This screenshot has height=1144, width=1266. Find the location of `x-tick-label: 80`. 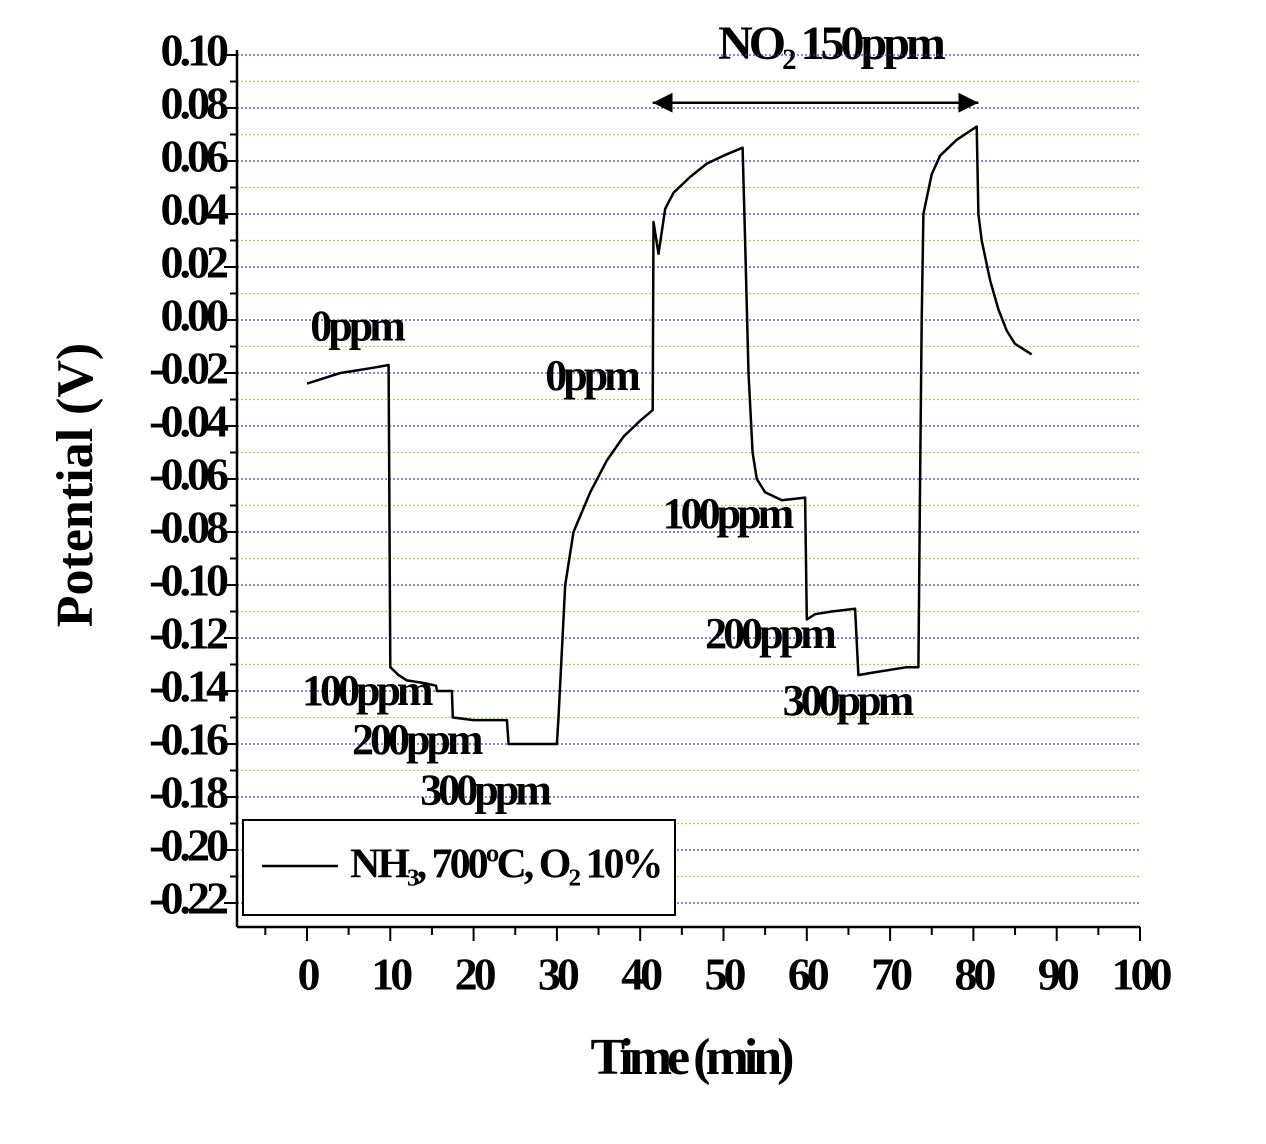

x-tick-label: 80 is located at coordinates (974, 974).